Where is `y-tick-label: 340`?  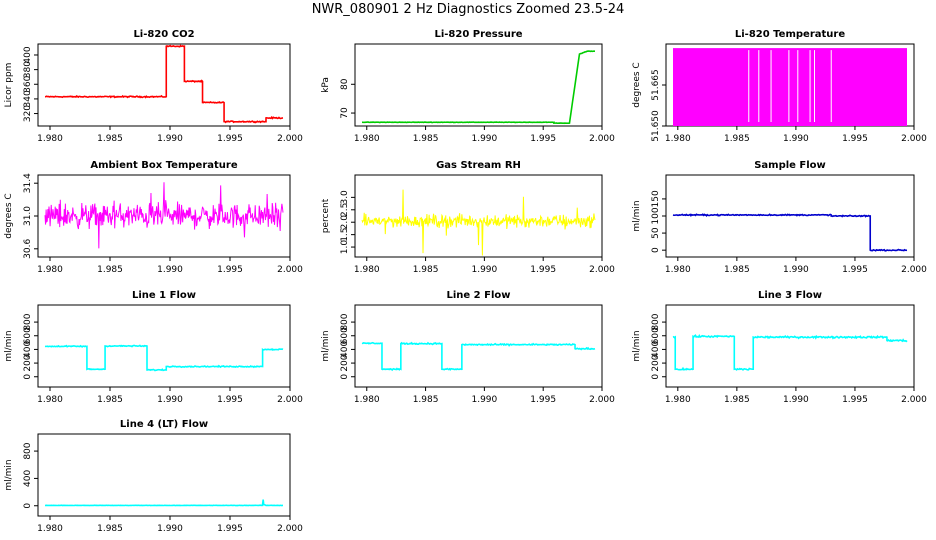 y-tick-label: 340 is located at coordinates (28, 98).